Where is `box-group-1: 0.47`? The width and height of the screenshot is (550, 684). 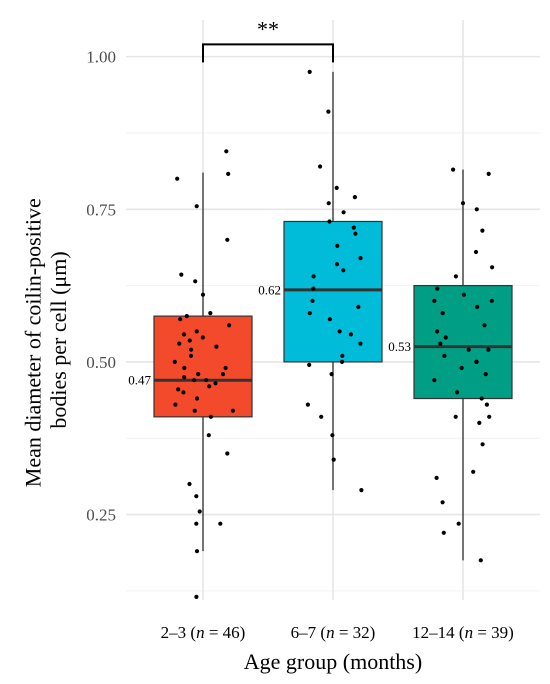 box-group-1: 0.47 is located at coordinates (190, 374).